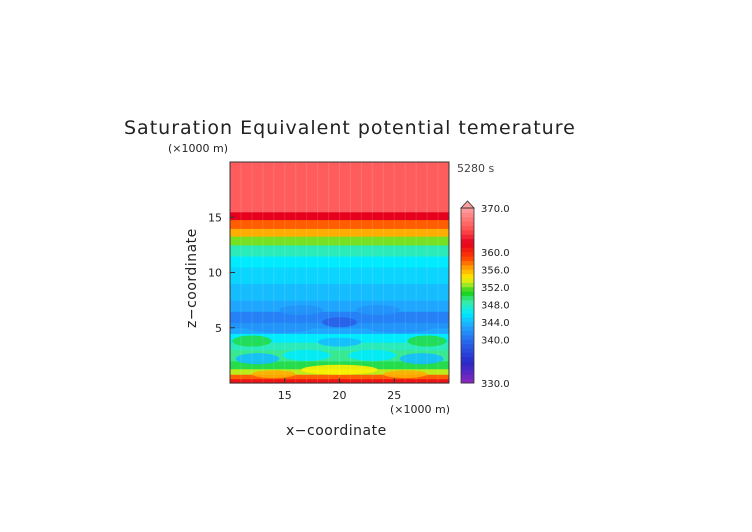 This screenshot has height=532, width=752. What do you see at coordinates (198, 148) in the screenshot?
I see `y-axis-unit: (×1000 m)` at bounding box center [198, 148].